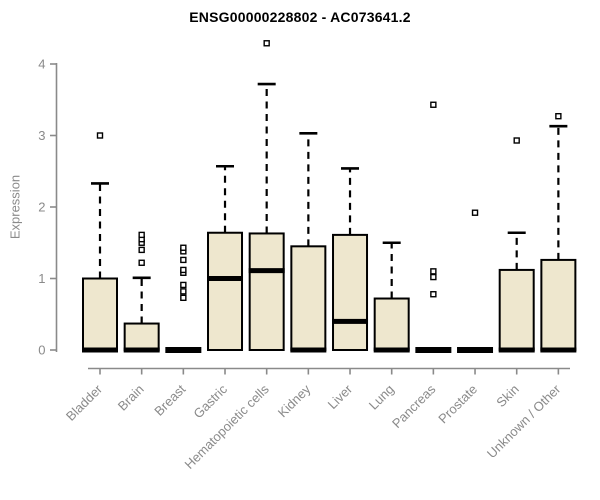  What do you see at coordinates (41, 64) in the screenshot?
I see `y-tick-label: 4` at bounding box center [41, 64].